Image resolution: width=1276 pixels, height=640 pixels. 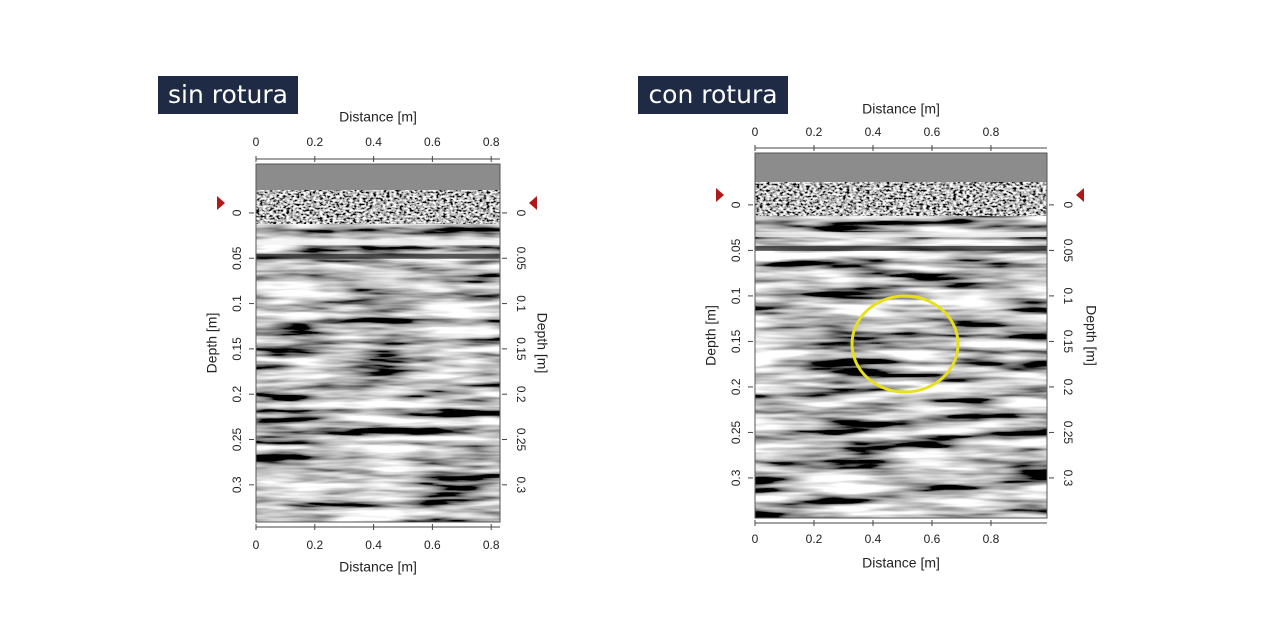 I want to click on panel-title: sin rotura, so click(x=228, y=94).